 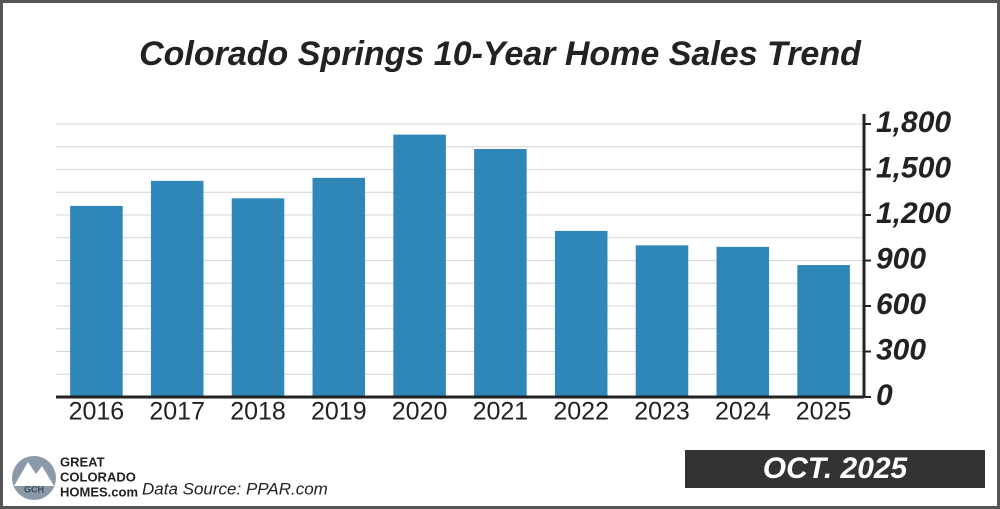 I want to click on x-tick-label: 2023, so click(x=662, y=412).